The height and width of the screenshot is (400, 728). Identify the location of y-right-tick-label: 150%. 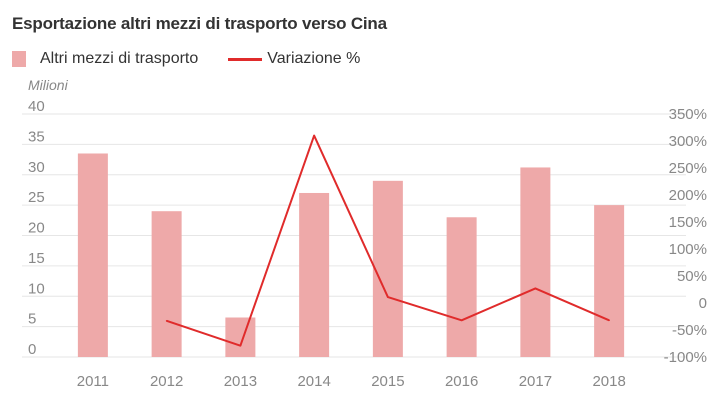
(688, 222).